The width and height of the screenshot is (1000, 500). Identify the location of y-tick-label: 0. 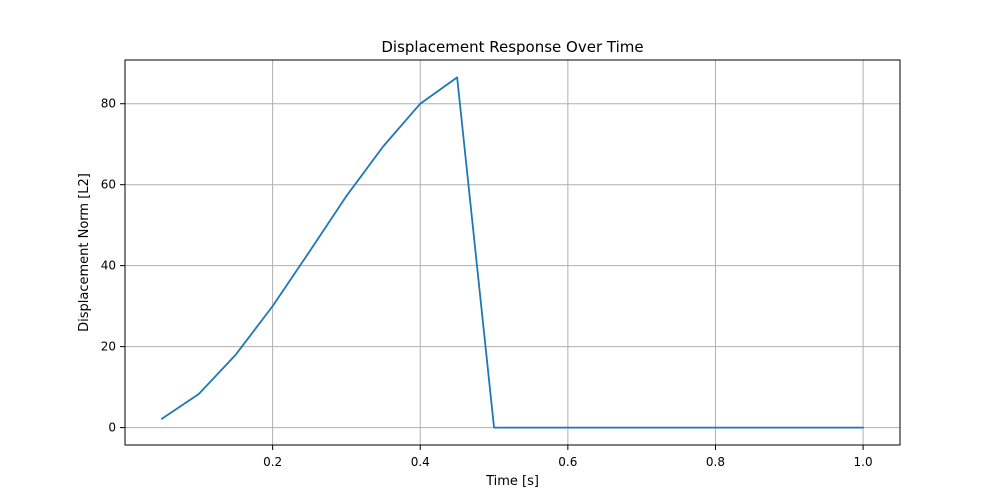
(112, 428).